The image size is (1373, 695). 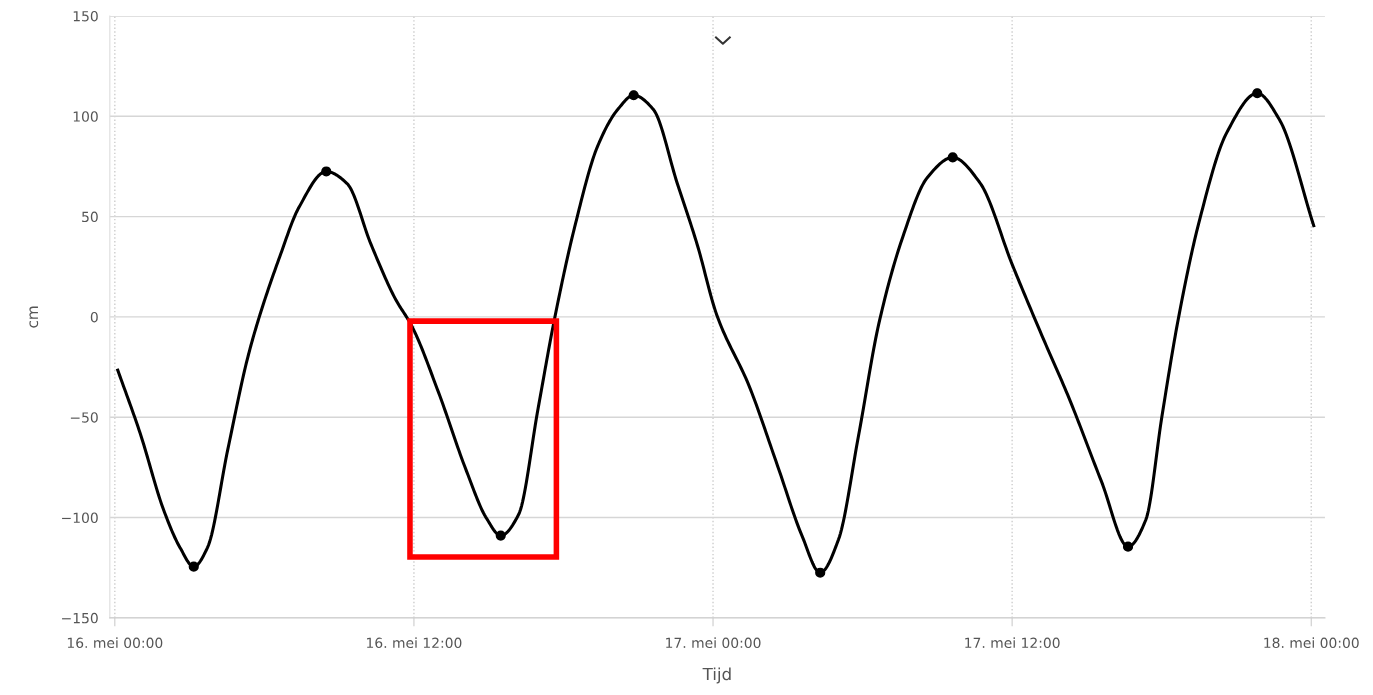 What do you see at coordinates (84, 417) in the screenshot?
I see `y-tick-label: −50` at bounding box center [84, 417].